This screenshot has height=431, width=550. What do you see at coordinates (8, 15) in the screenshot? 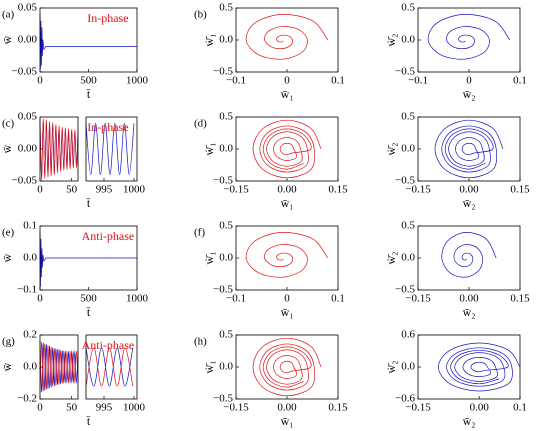
I see `panel-label: (a)` at bounding box center [8, 15].